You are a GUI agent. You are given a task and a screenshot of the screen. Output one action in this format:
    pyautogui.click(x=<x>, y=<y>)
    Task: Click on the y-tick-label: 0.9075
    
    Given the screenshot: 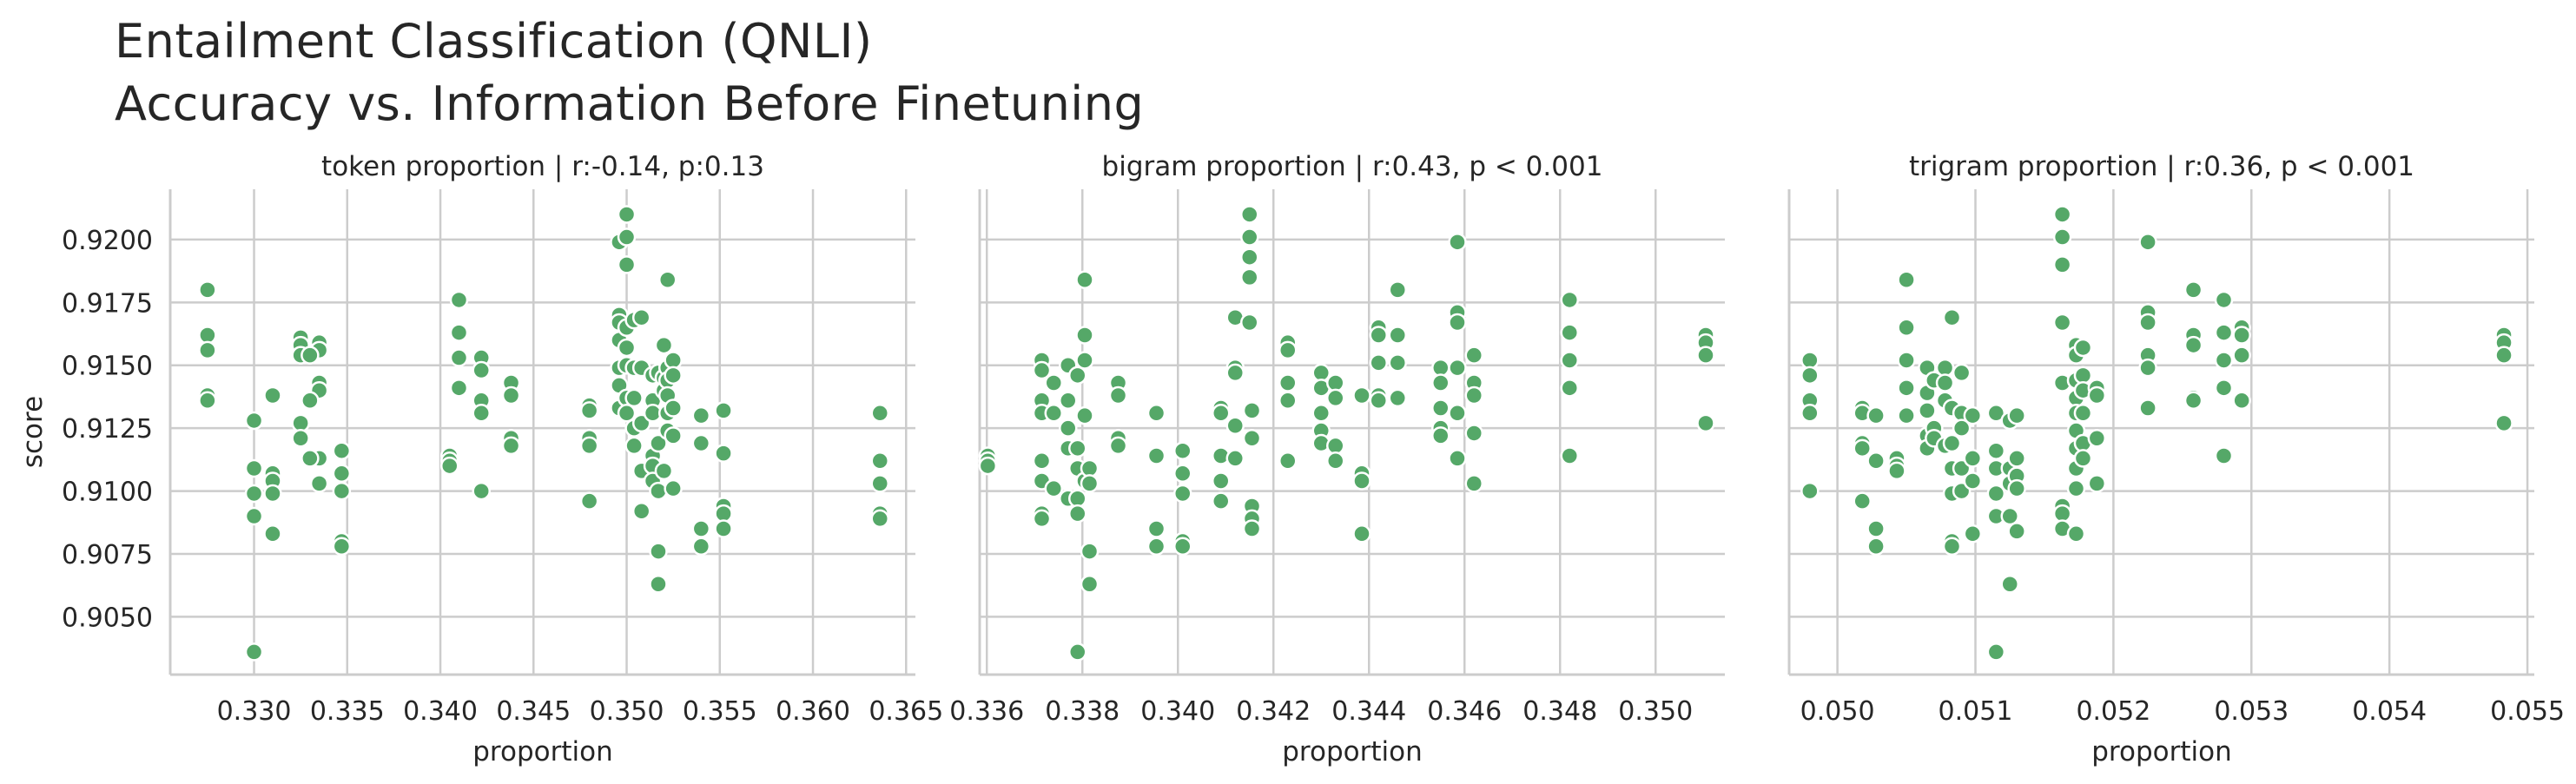 What is the action you would take?
    pyautogui.click(x=108, y=555)
    